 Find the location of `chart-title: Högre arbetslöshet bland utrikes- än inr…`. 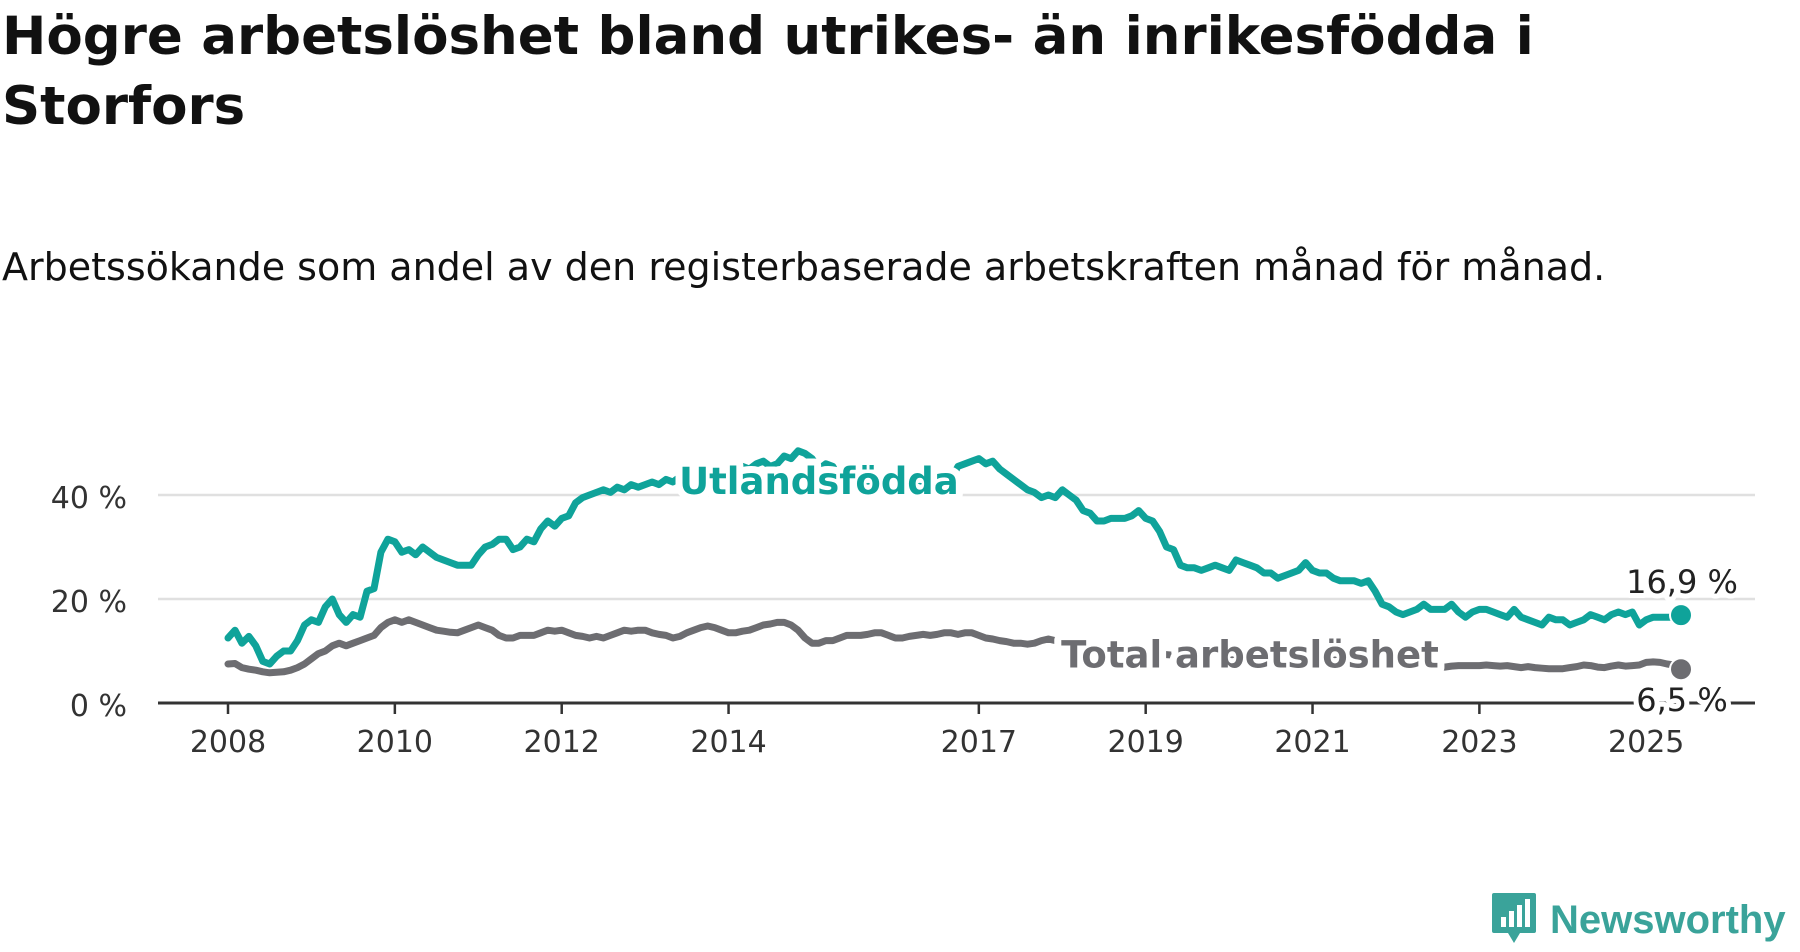

chart-title: Högre arbetslöshet bland utrikes- än inr… is located at coordinates (768, 71).